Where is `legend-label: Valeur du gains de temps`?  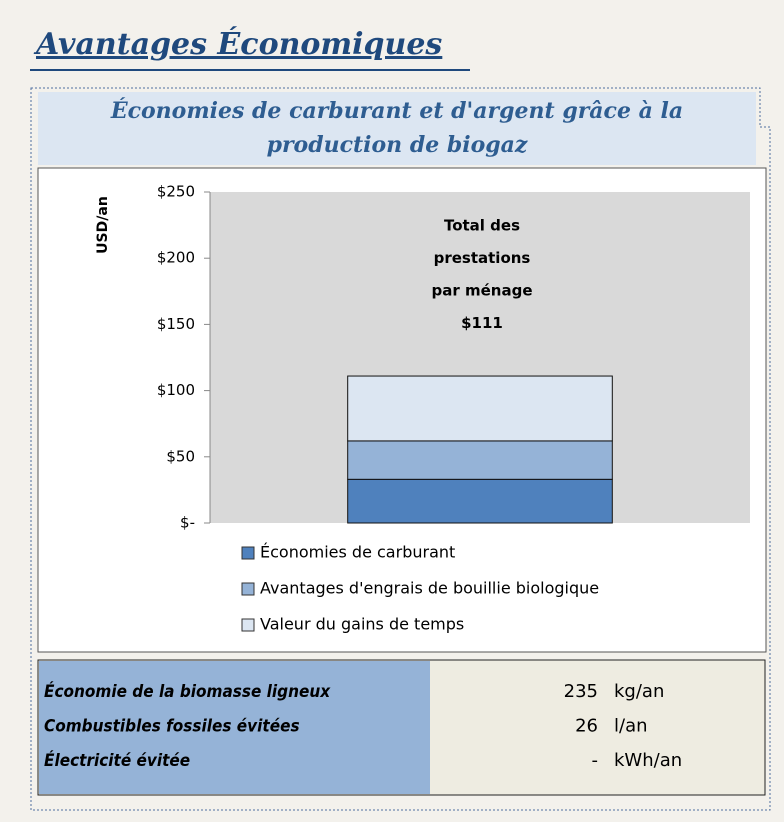 legend-label: Valeur du gains de temps is located at coordinates (362, 624).